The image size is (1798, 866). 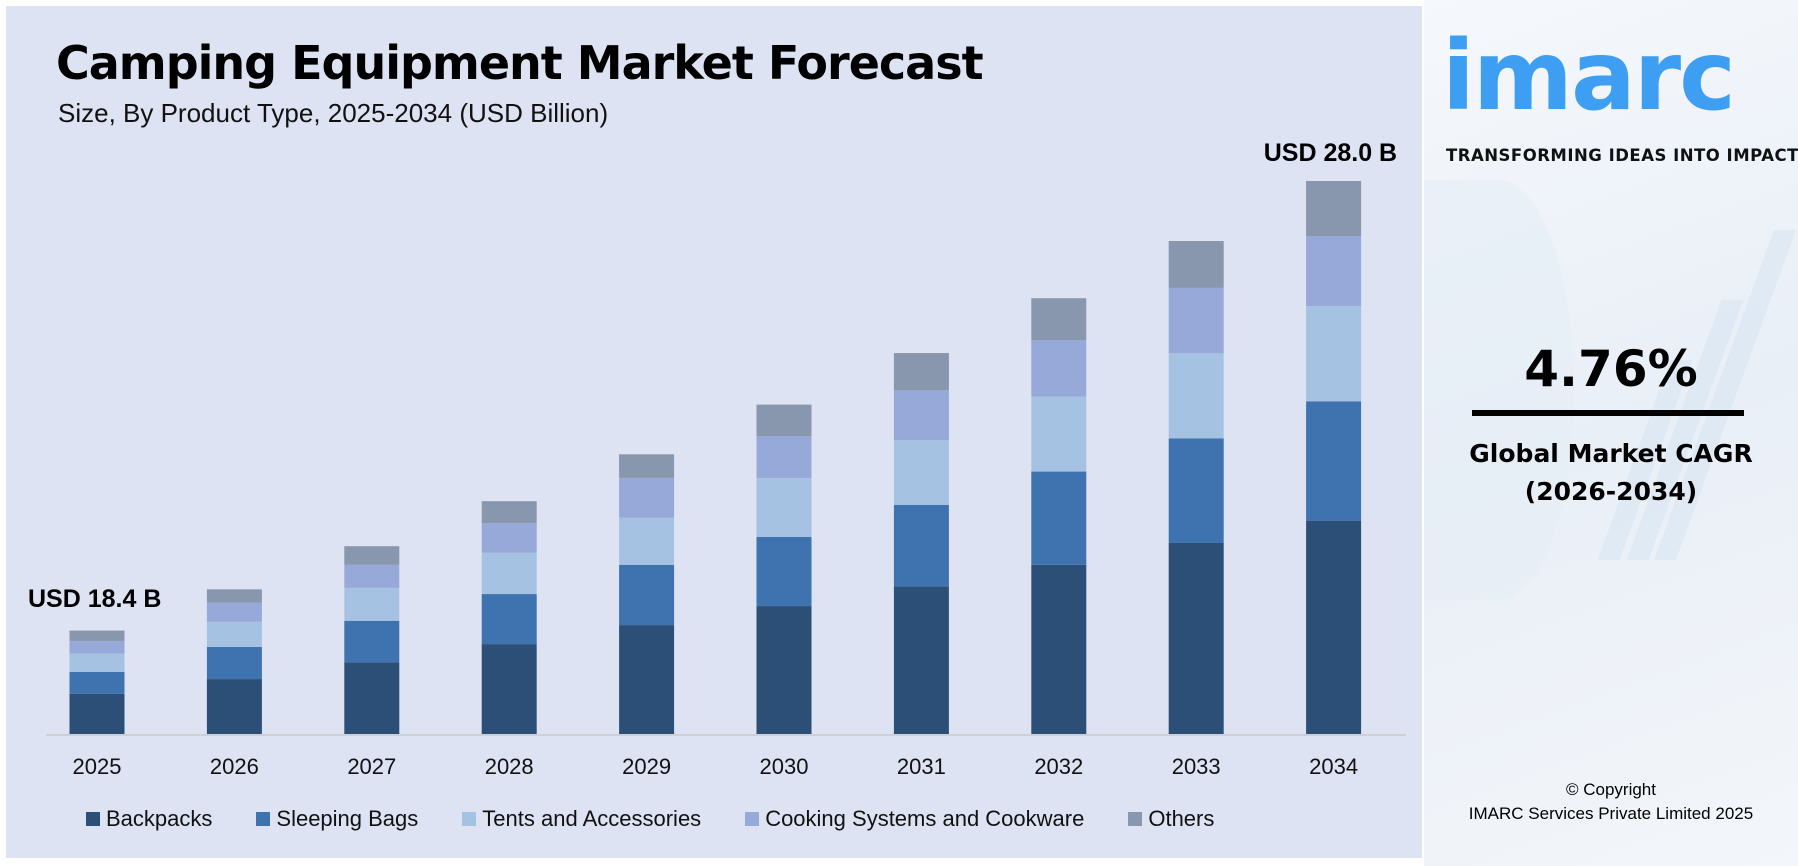 I want to click on copyright-line-1: © Copyright, so click(x=1610, y=789).